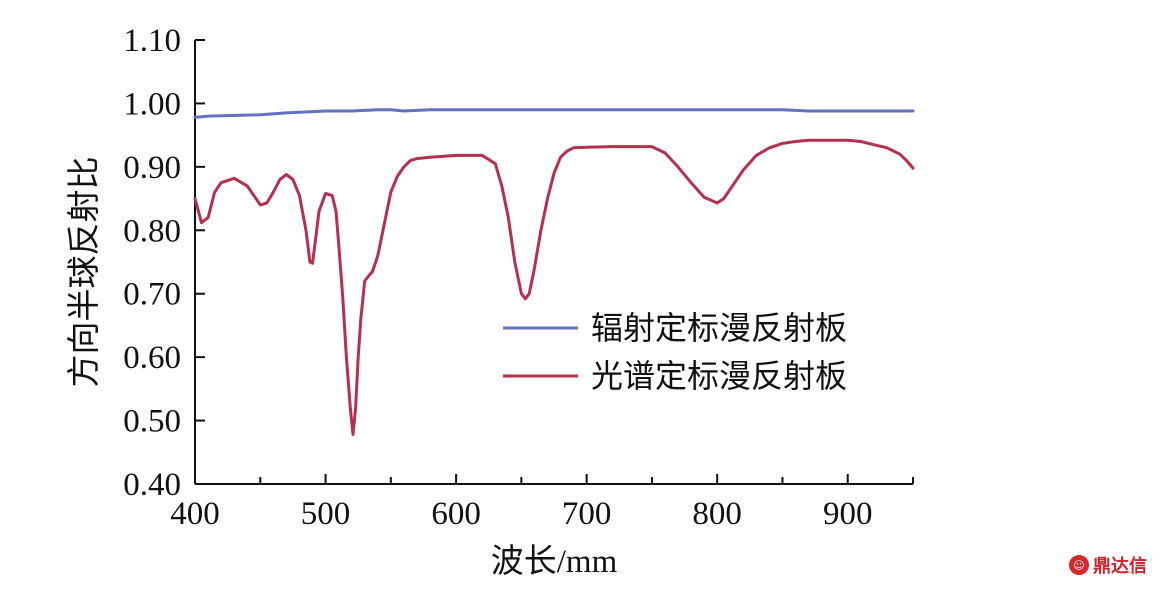 The width and height of the screenshot is (1161, 590). What do you see at coordinates (554, 561) in the screenshot?
I see `x-axis-title: 波长/mm` at bounding box center [554, 561].